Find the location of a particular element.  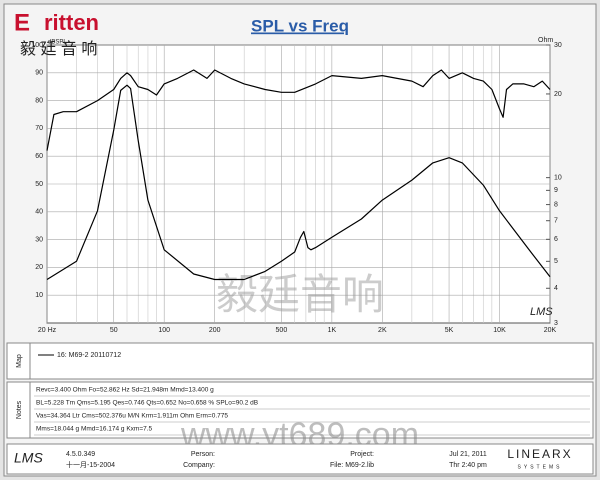

y-tick-label: 10 is located at coordinates (39, 295).